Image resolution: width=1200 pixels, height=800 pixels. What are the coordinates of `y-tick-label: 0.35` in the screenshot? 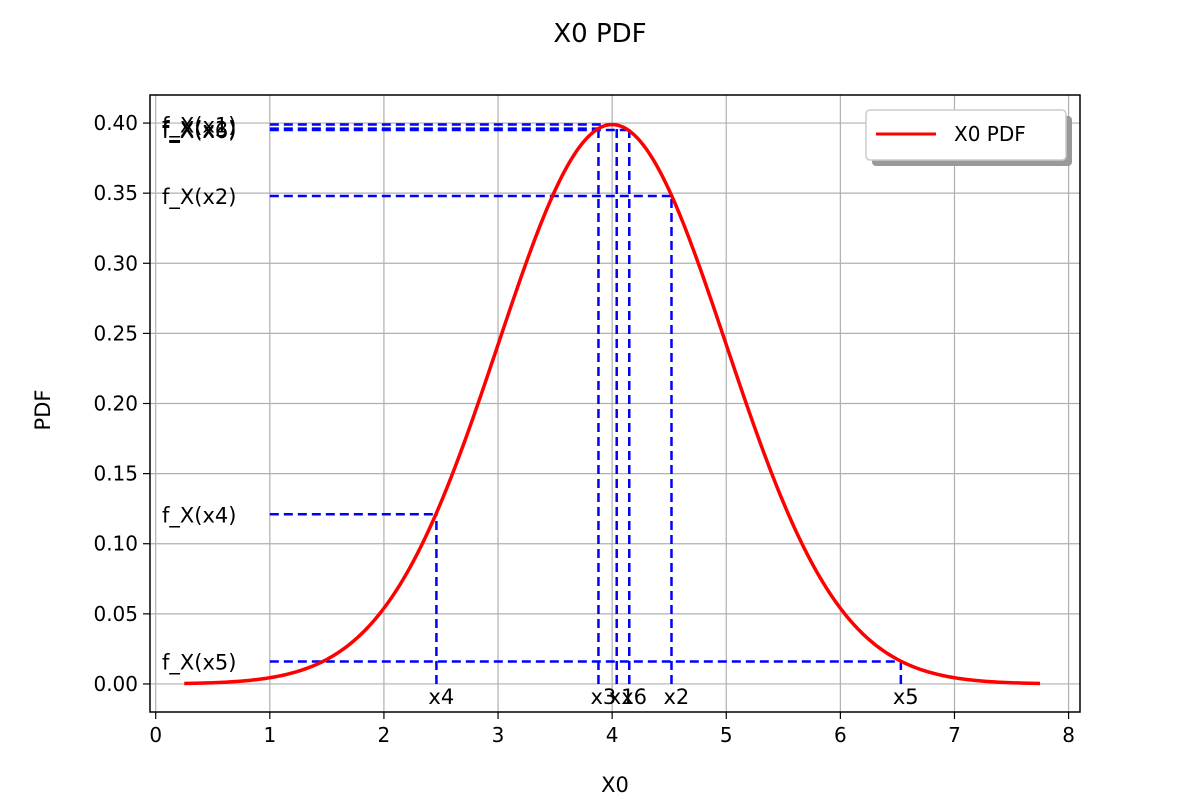 It's located at (115, 193).